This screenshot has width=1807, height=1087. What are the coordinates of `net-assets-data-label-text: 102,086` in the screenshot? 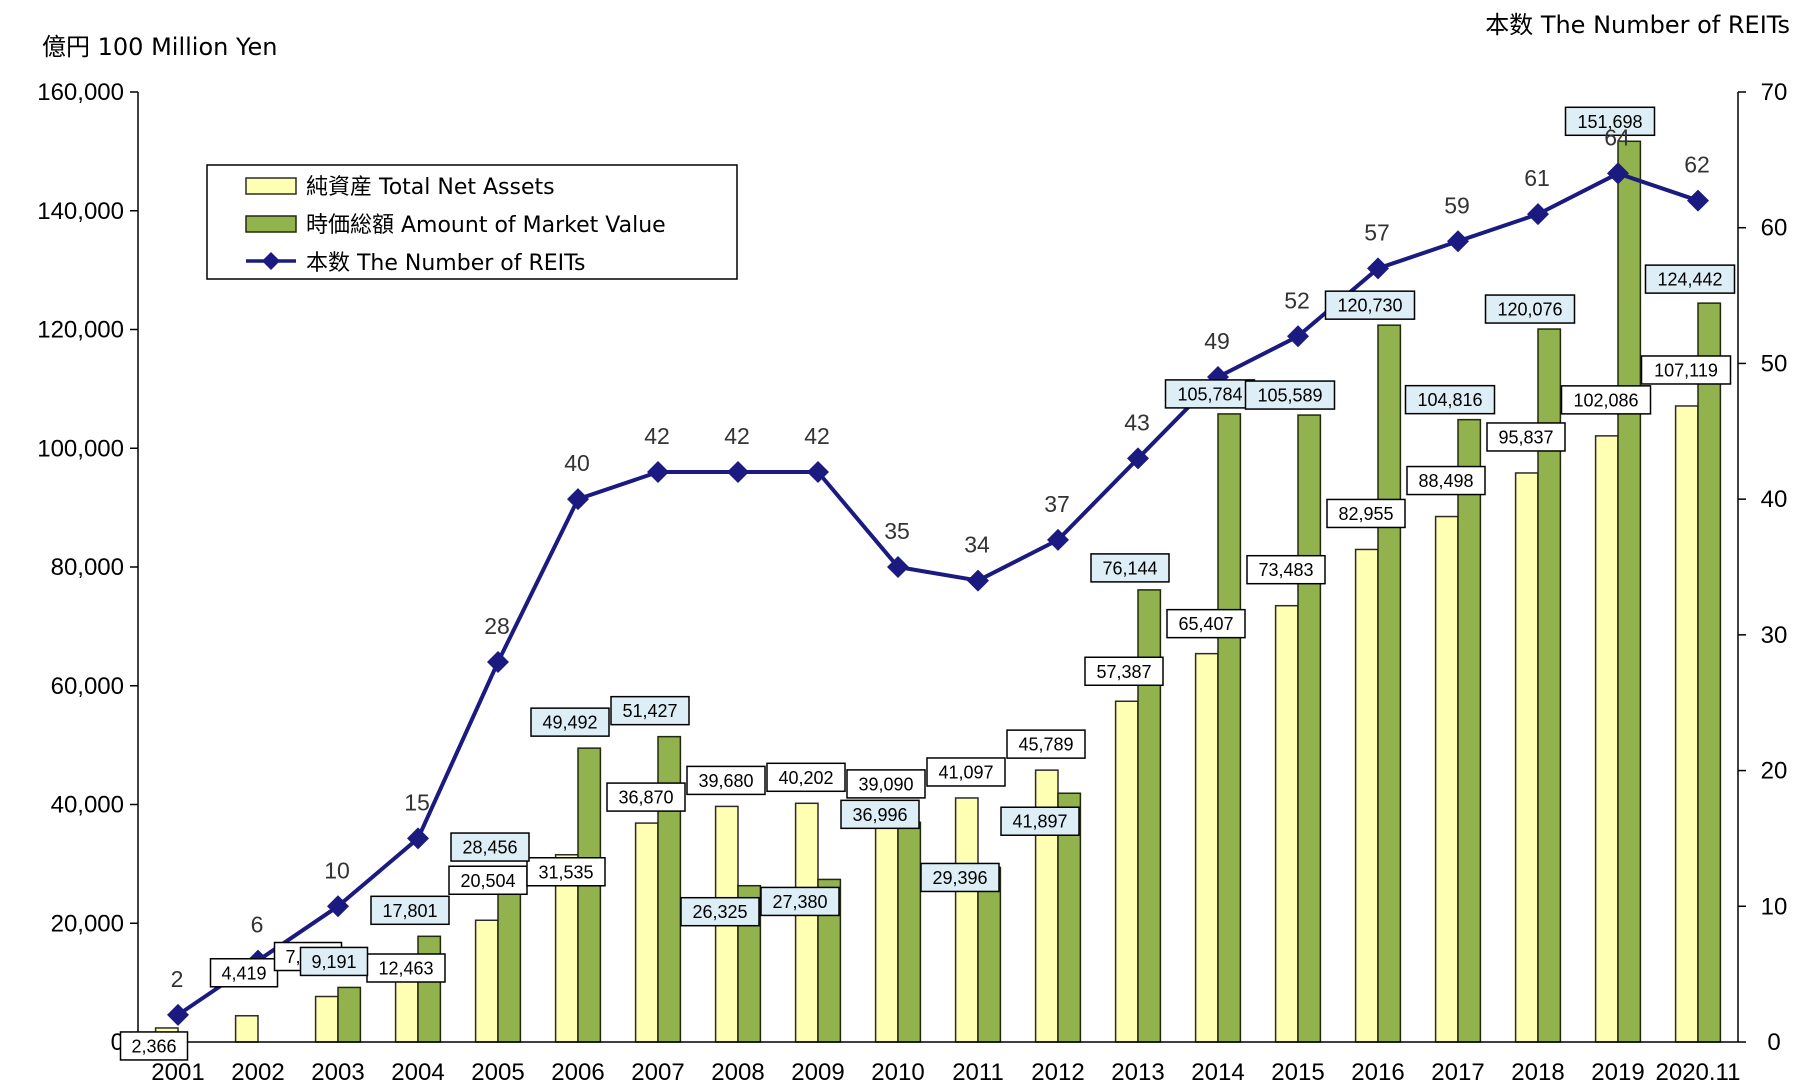 It's located at (1605, 400).